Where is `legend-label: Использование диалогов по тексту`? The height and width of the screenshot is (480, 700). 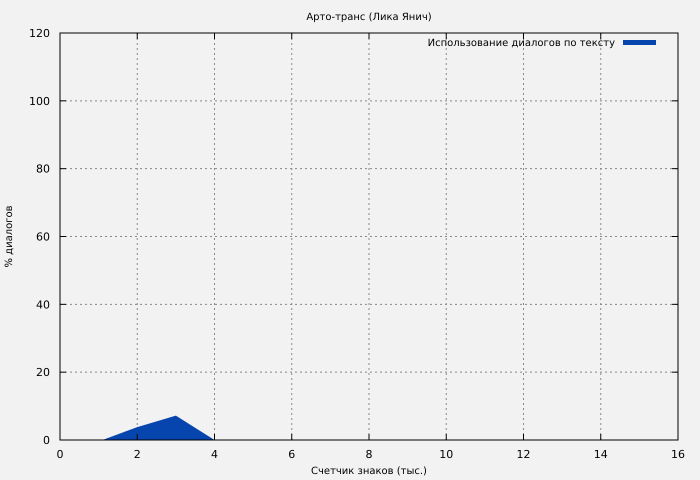
legend-label: Использование диалогов по тексту is located at coordinates (522, 43).